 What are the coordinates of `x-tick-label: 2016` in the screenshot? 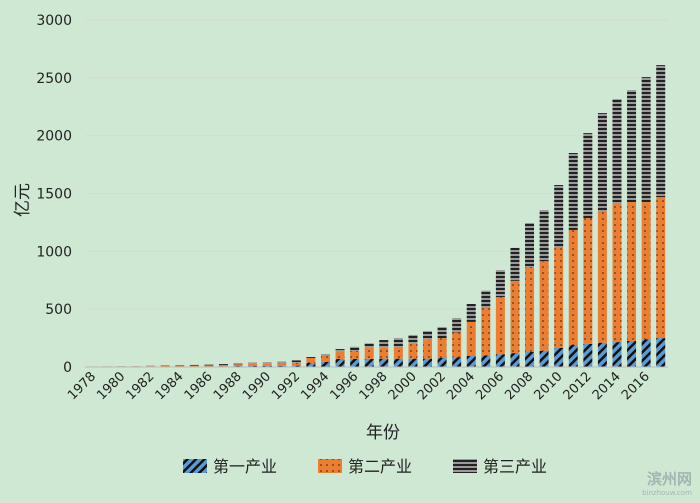 It's located at (636, 386).